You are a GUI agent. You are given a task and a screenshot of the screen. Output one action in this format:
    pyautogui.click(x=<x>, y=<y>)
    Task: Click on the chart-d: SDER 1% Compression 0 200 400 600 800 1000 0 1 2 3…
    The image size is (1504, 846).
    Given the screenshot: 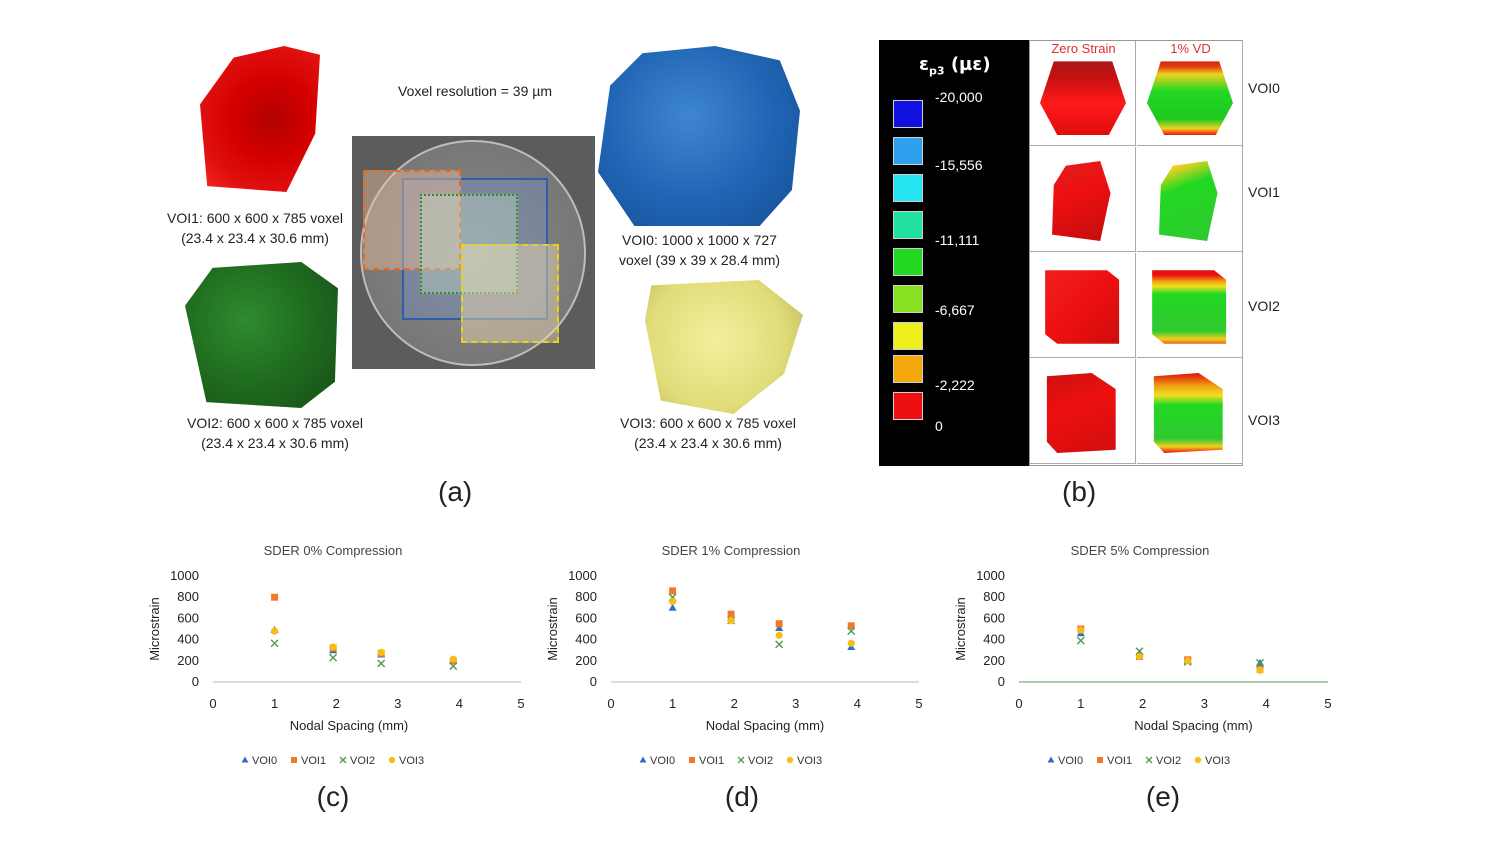 What is the action you would take?
    pyautogui.click(x=734, y=677)
    